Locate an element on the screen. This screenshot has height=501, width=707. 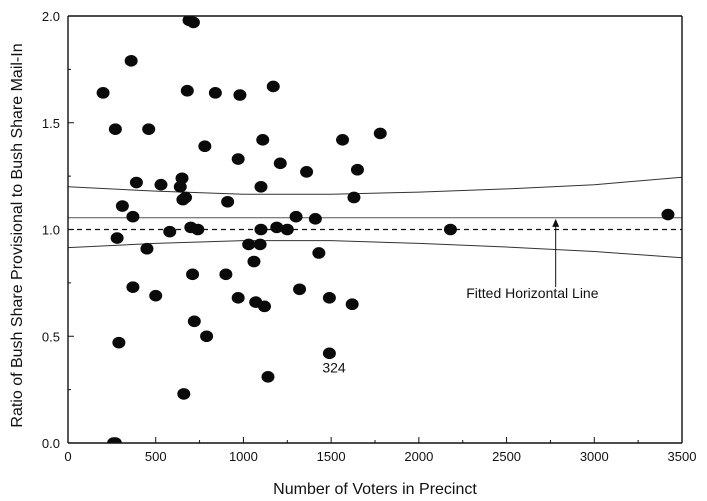
arrow-head is located at coordinates (556, 222).